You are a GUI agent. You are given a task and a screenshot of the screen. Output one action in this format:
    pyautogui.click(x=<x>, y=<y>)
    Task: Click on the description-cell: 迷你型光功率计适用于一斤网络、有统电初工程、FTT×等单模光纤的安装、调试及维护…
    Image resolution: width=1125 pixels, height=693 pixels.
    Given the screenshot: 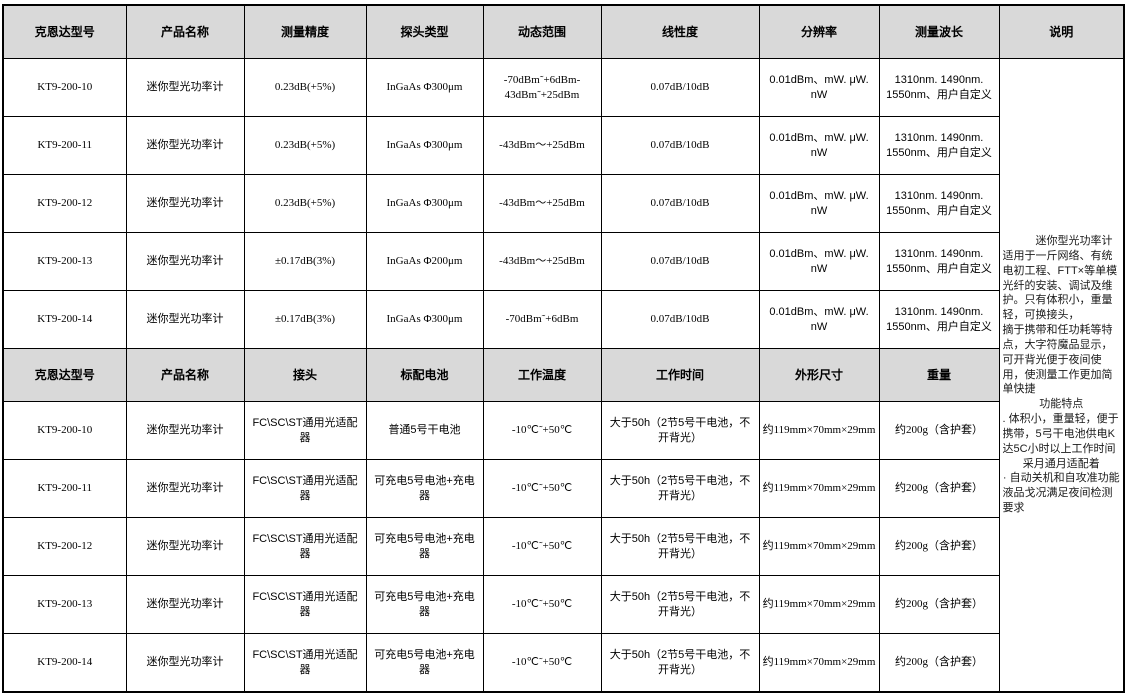 What is the action you would take?
    pyautogui.click(x=1061, y=375)
    